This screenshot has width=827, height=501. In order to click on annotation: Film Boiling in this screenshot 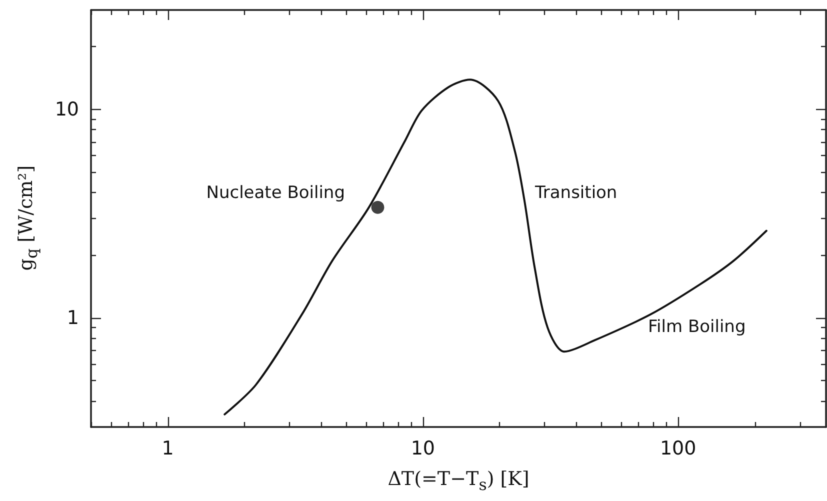, I will do `click(697, 327)`.